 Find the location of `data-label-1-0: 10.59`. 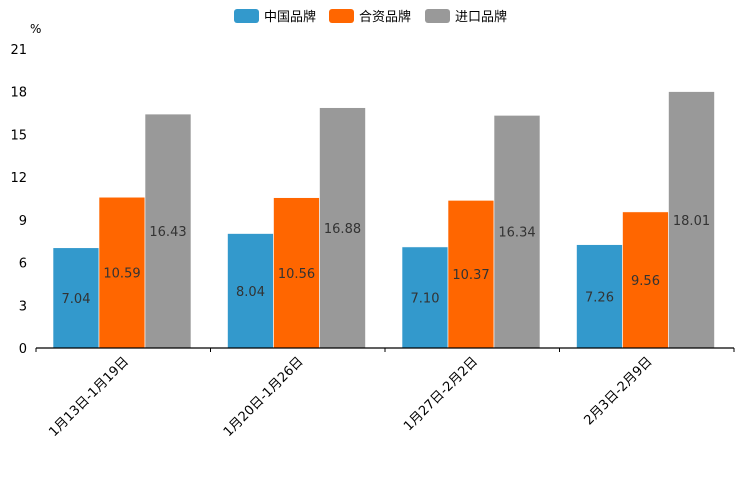

data-label-1-0: 10.59 is located at coordinates (121, 274).